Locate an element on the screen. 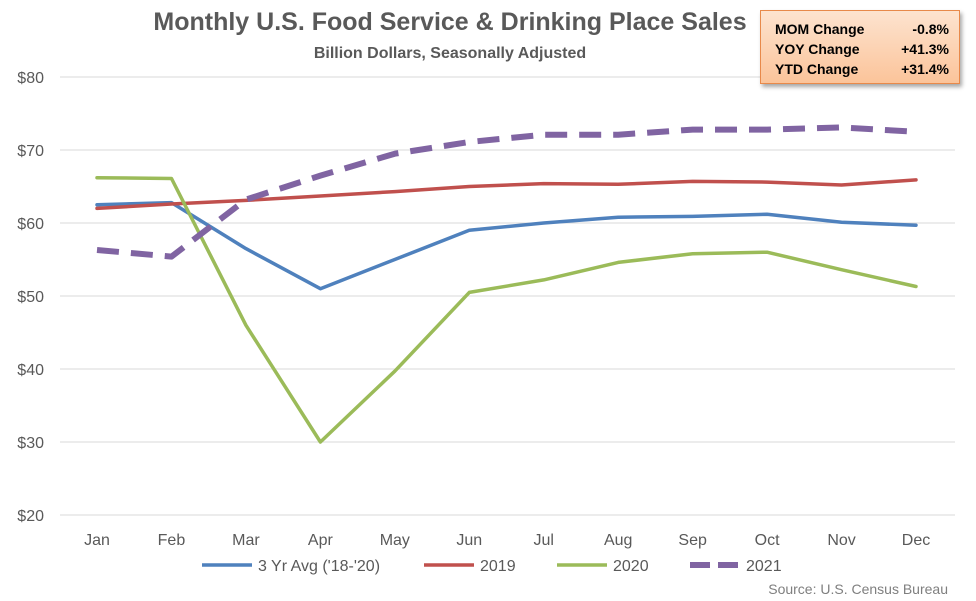 The image size is (976, 601). y-tick-label: $50 is located at coordinates (30, 297).